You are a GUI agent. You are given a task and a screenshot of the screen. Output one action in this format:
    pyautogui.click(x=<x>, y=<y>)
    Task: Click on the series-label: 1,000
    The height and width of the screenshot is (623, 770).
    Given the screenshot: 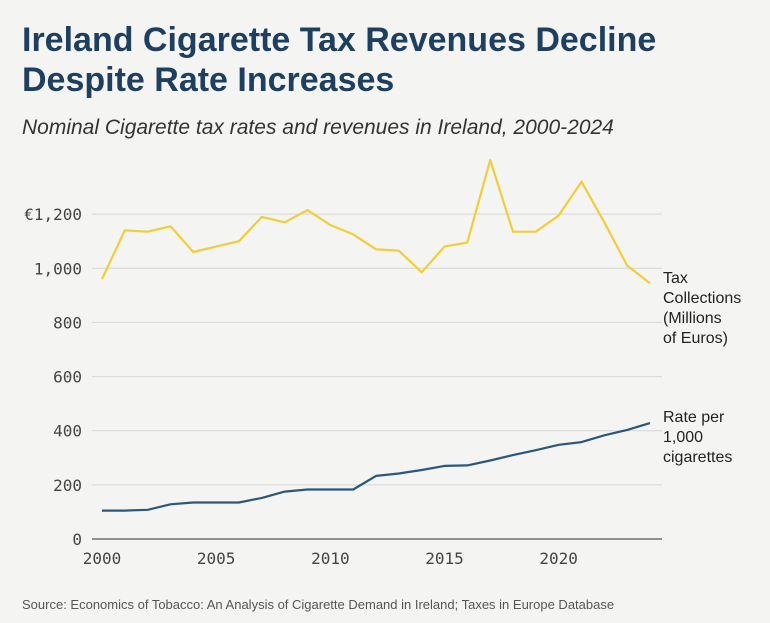 What is the action you would take?
    pyautogui.click(x=683, y=437)
    